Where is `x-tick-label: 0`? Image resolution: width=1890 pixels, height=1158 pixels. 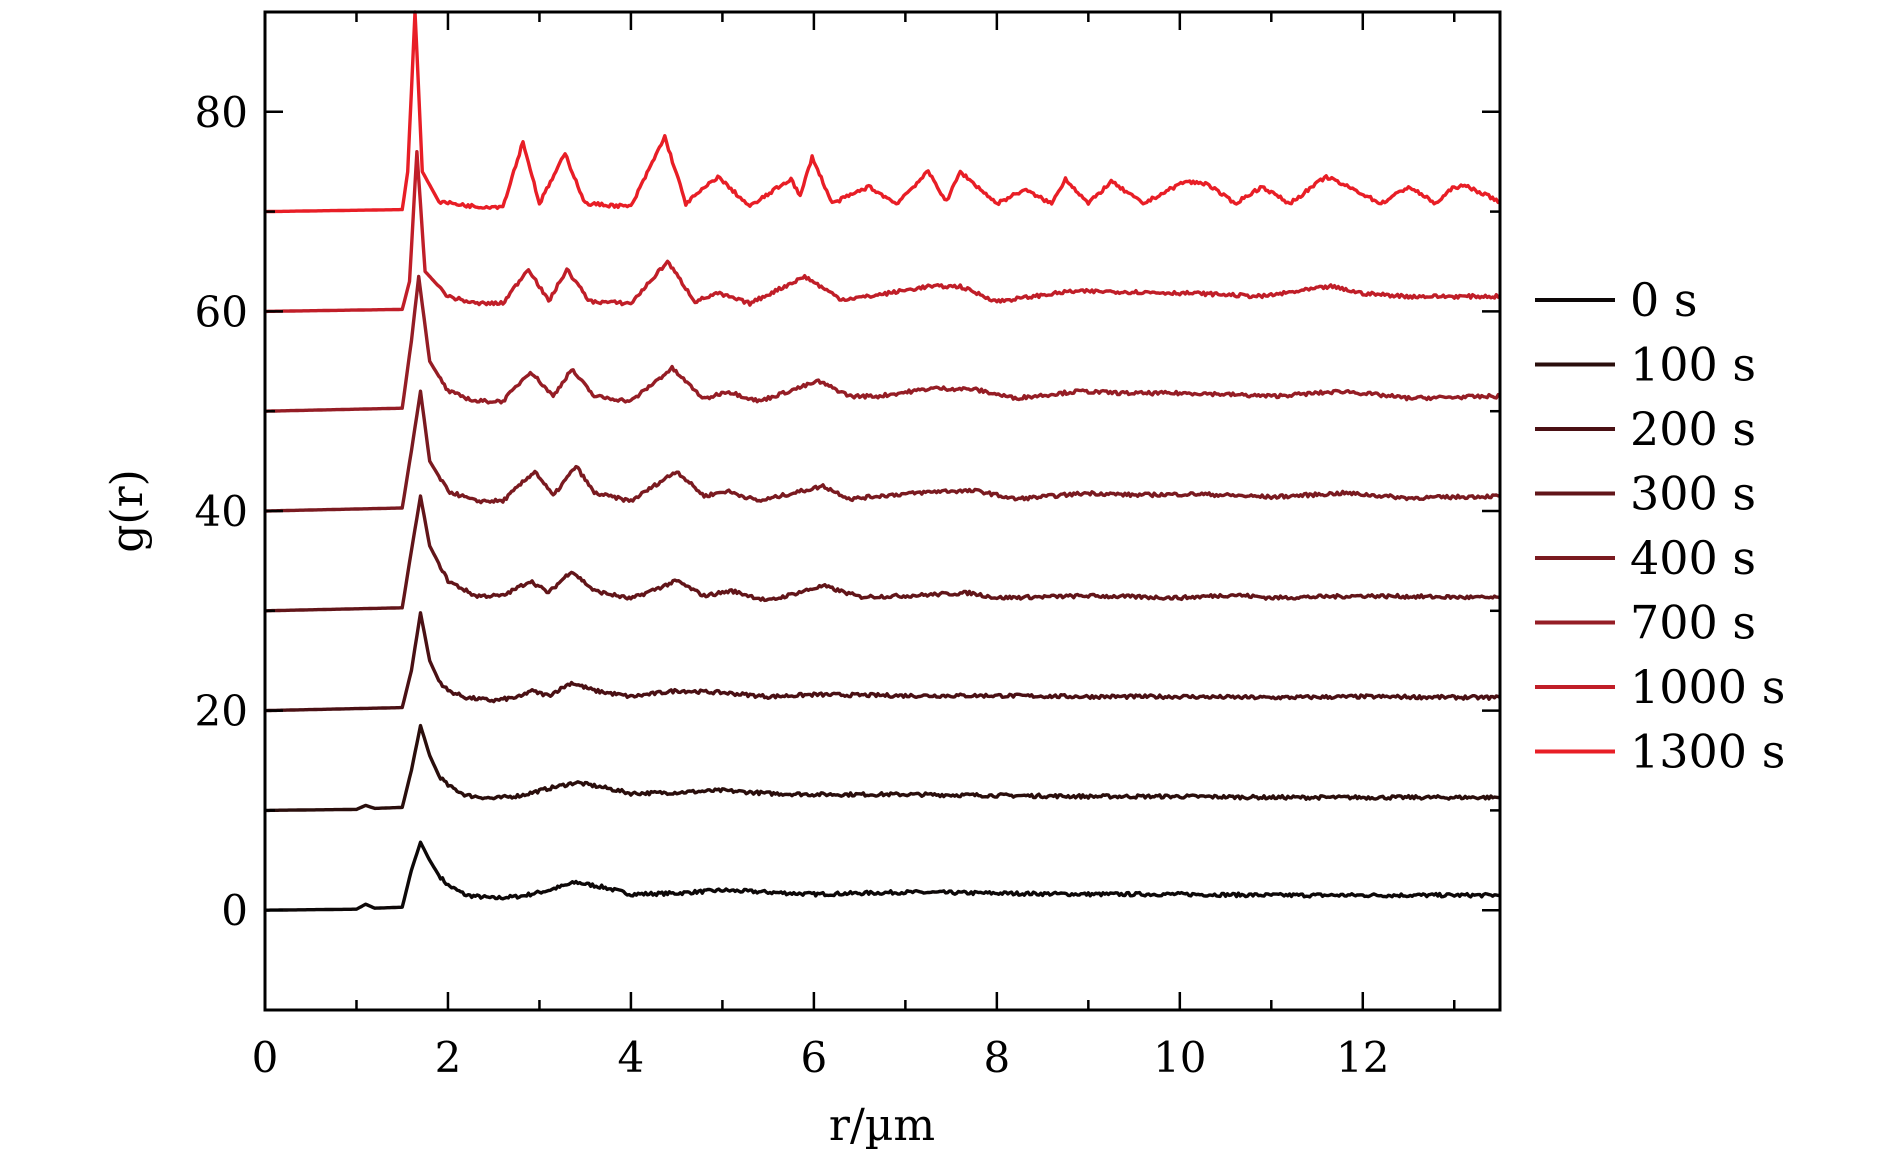
x-tick-label: 0 is located at coordinates (265, 1057).